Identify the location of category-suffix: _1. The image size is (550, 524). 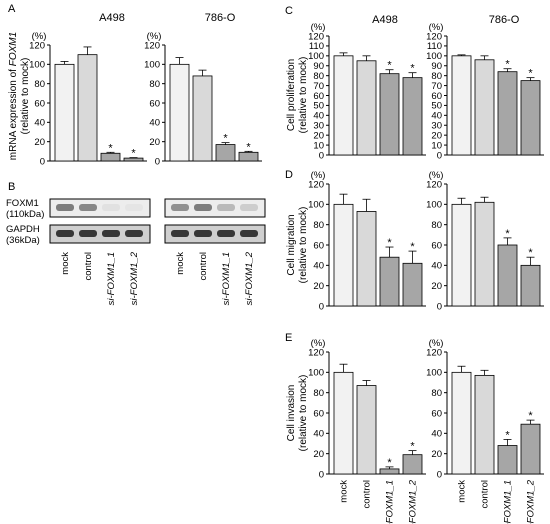
(226, 258).